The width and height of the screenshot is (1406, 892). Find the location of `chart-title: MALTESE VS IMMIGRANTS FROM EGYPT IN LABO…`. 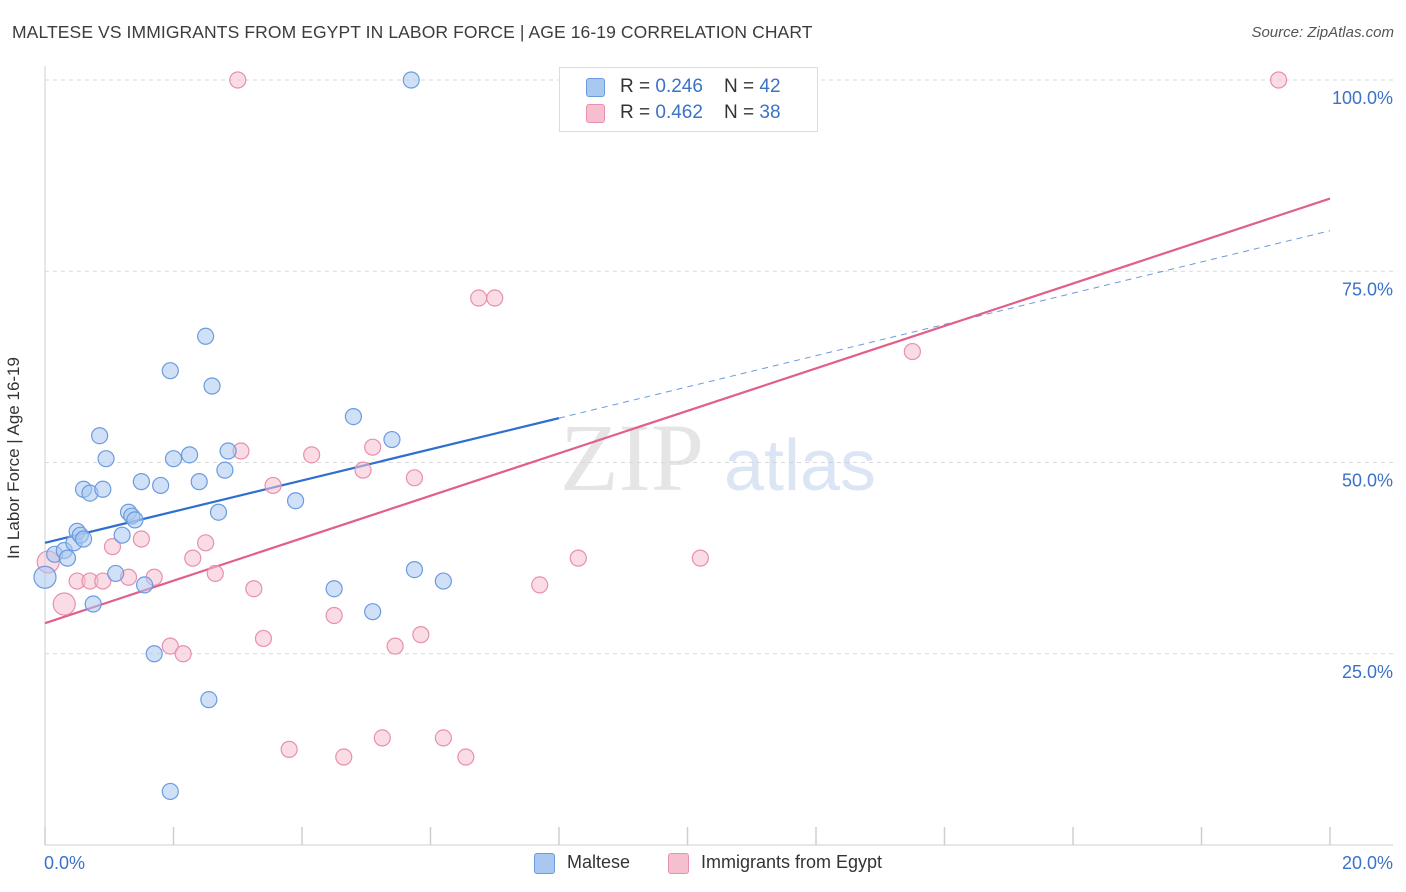

chart-title: MALTESE VS IMMIGRANTS FROM EGYPT IN LABO… is located at coordinates (412, 32).